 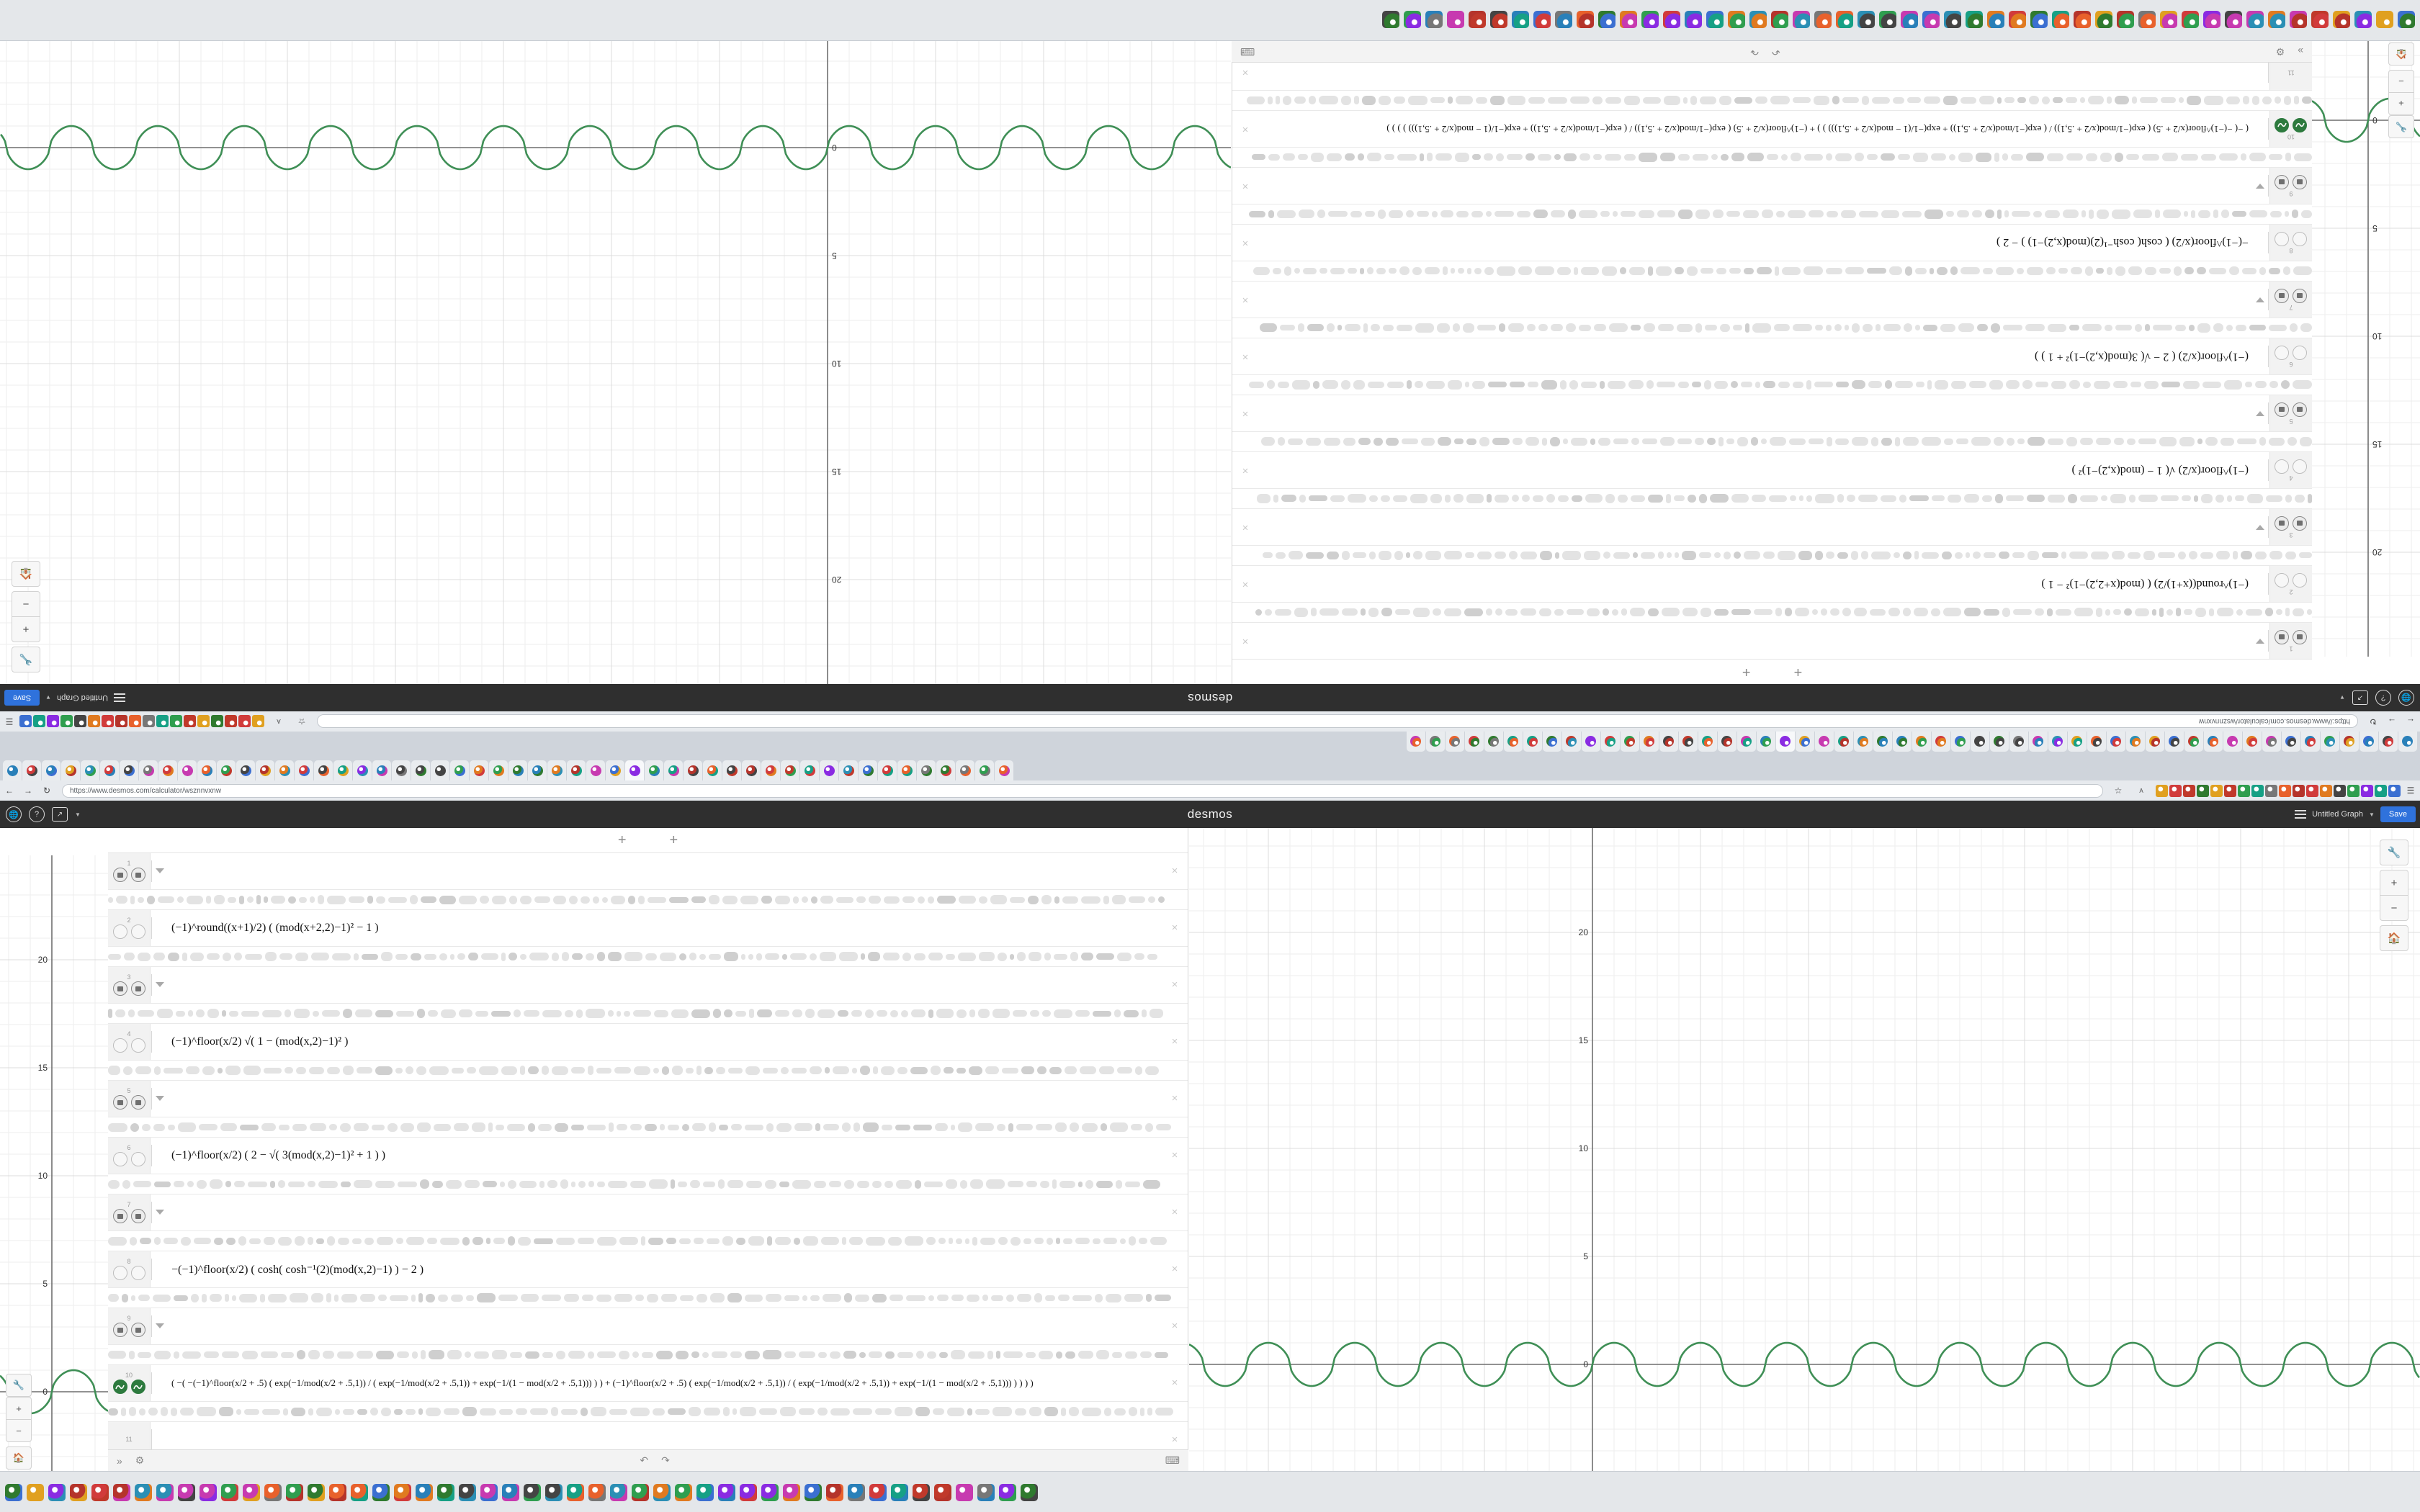 What do you see at coordinates (19, 1385) in the screenshot?
I see `wrench-icon: 🔧` at bounding box center [19, 1385].